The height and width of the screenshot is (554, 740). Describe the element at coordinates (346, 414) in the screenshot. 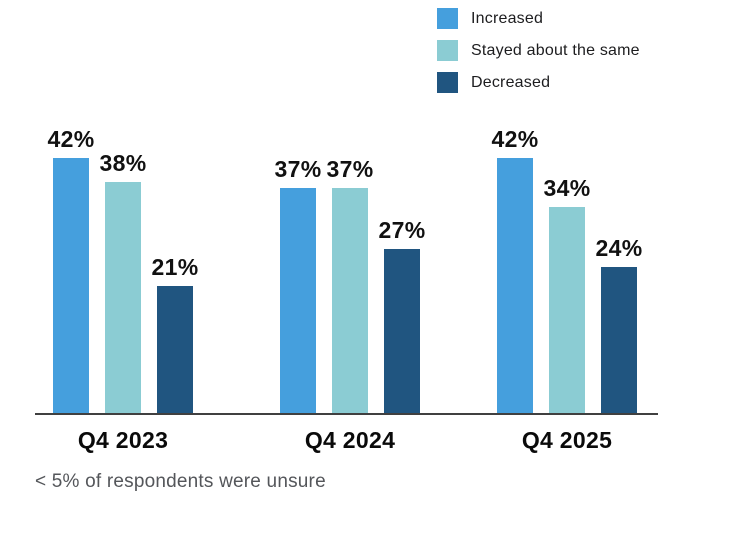

I see `x-axis-line` at that location.